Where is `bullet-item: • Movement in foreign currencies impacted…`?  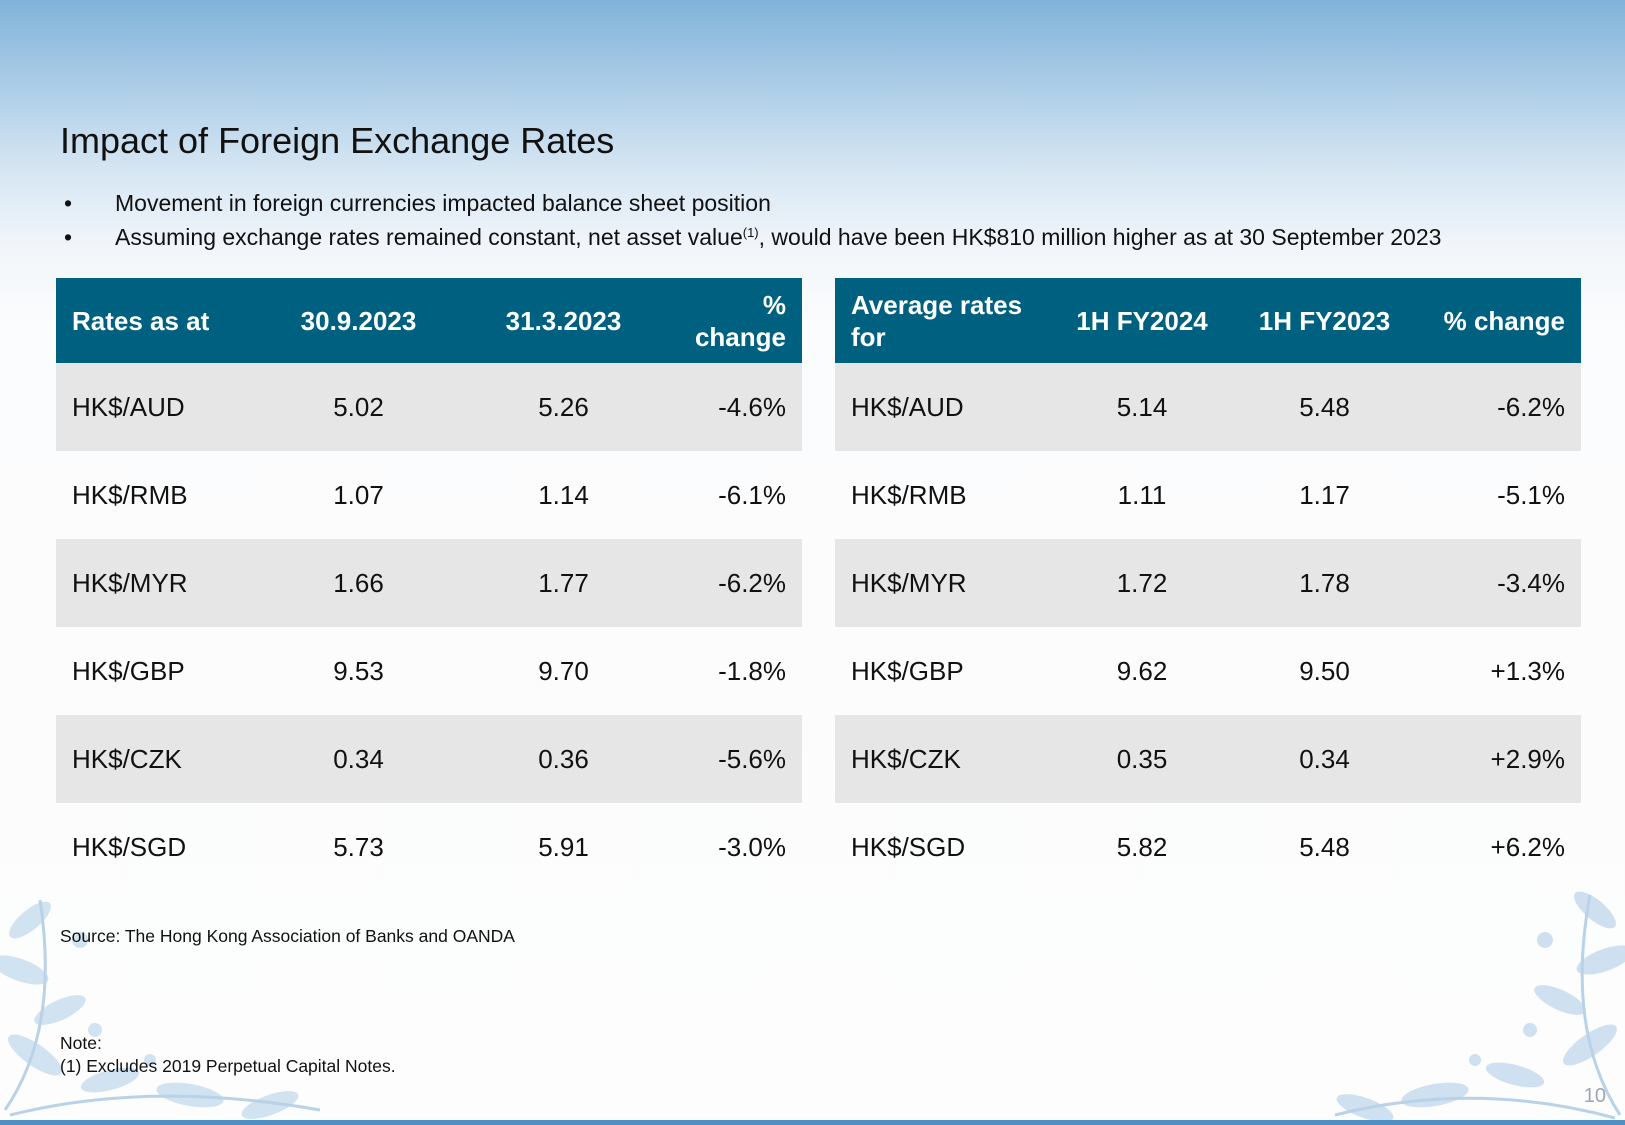 bullet-item: • Movement in foreign currencies impacted… is located at coordinates (752, 203).